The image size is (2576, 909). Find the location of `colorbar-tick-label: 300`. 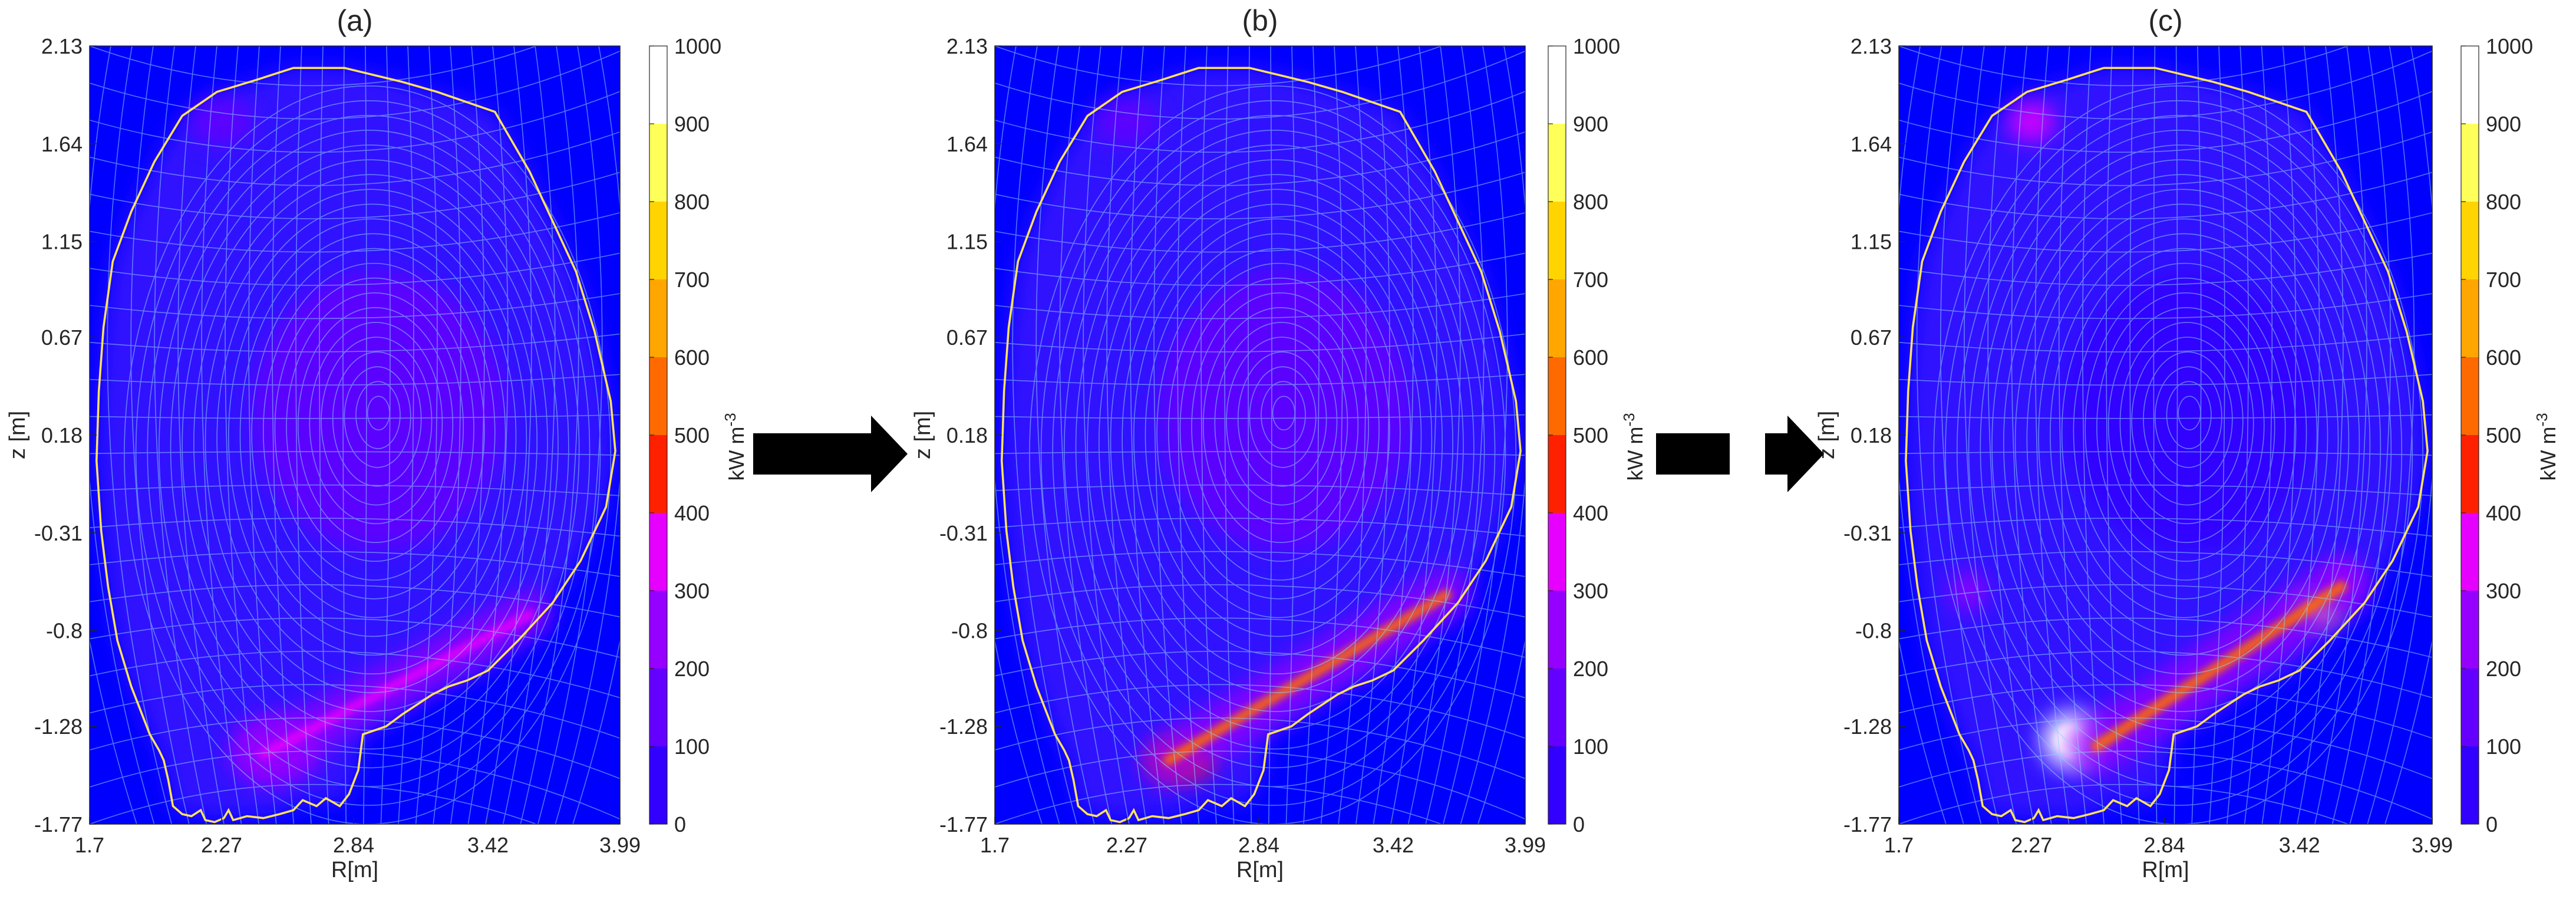

colorbar-tick-label: 300 is located at coordinates (1591, 591).